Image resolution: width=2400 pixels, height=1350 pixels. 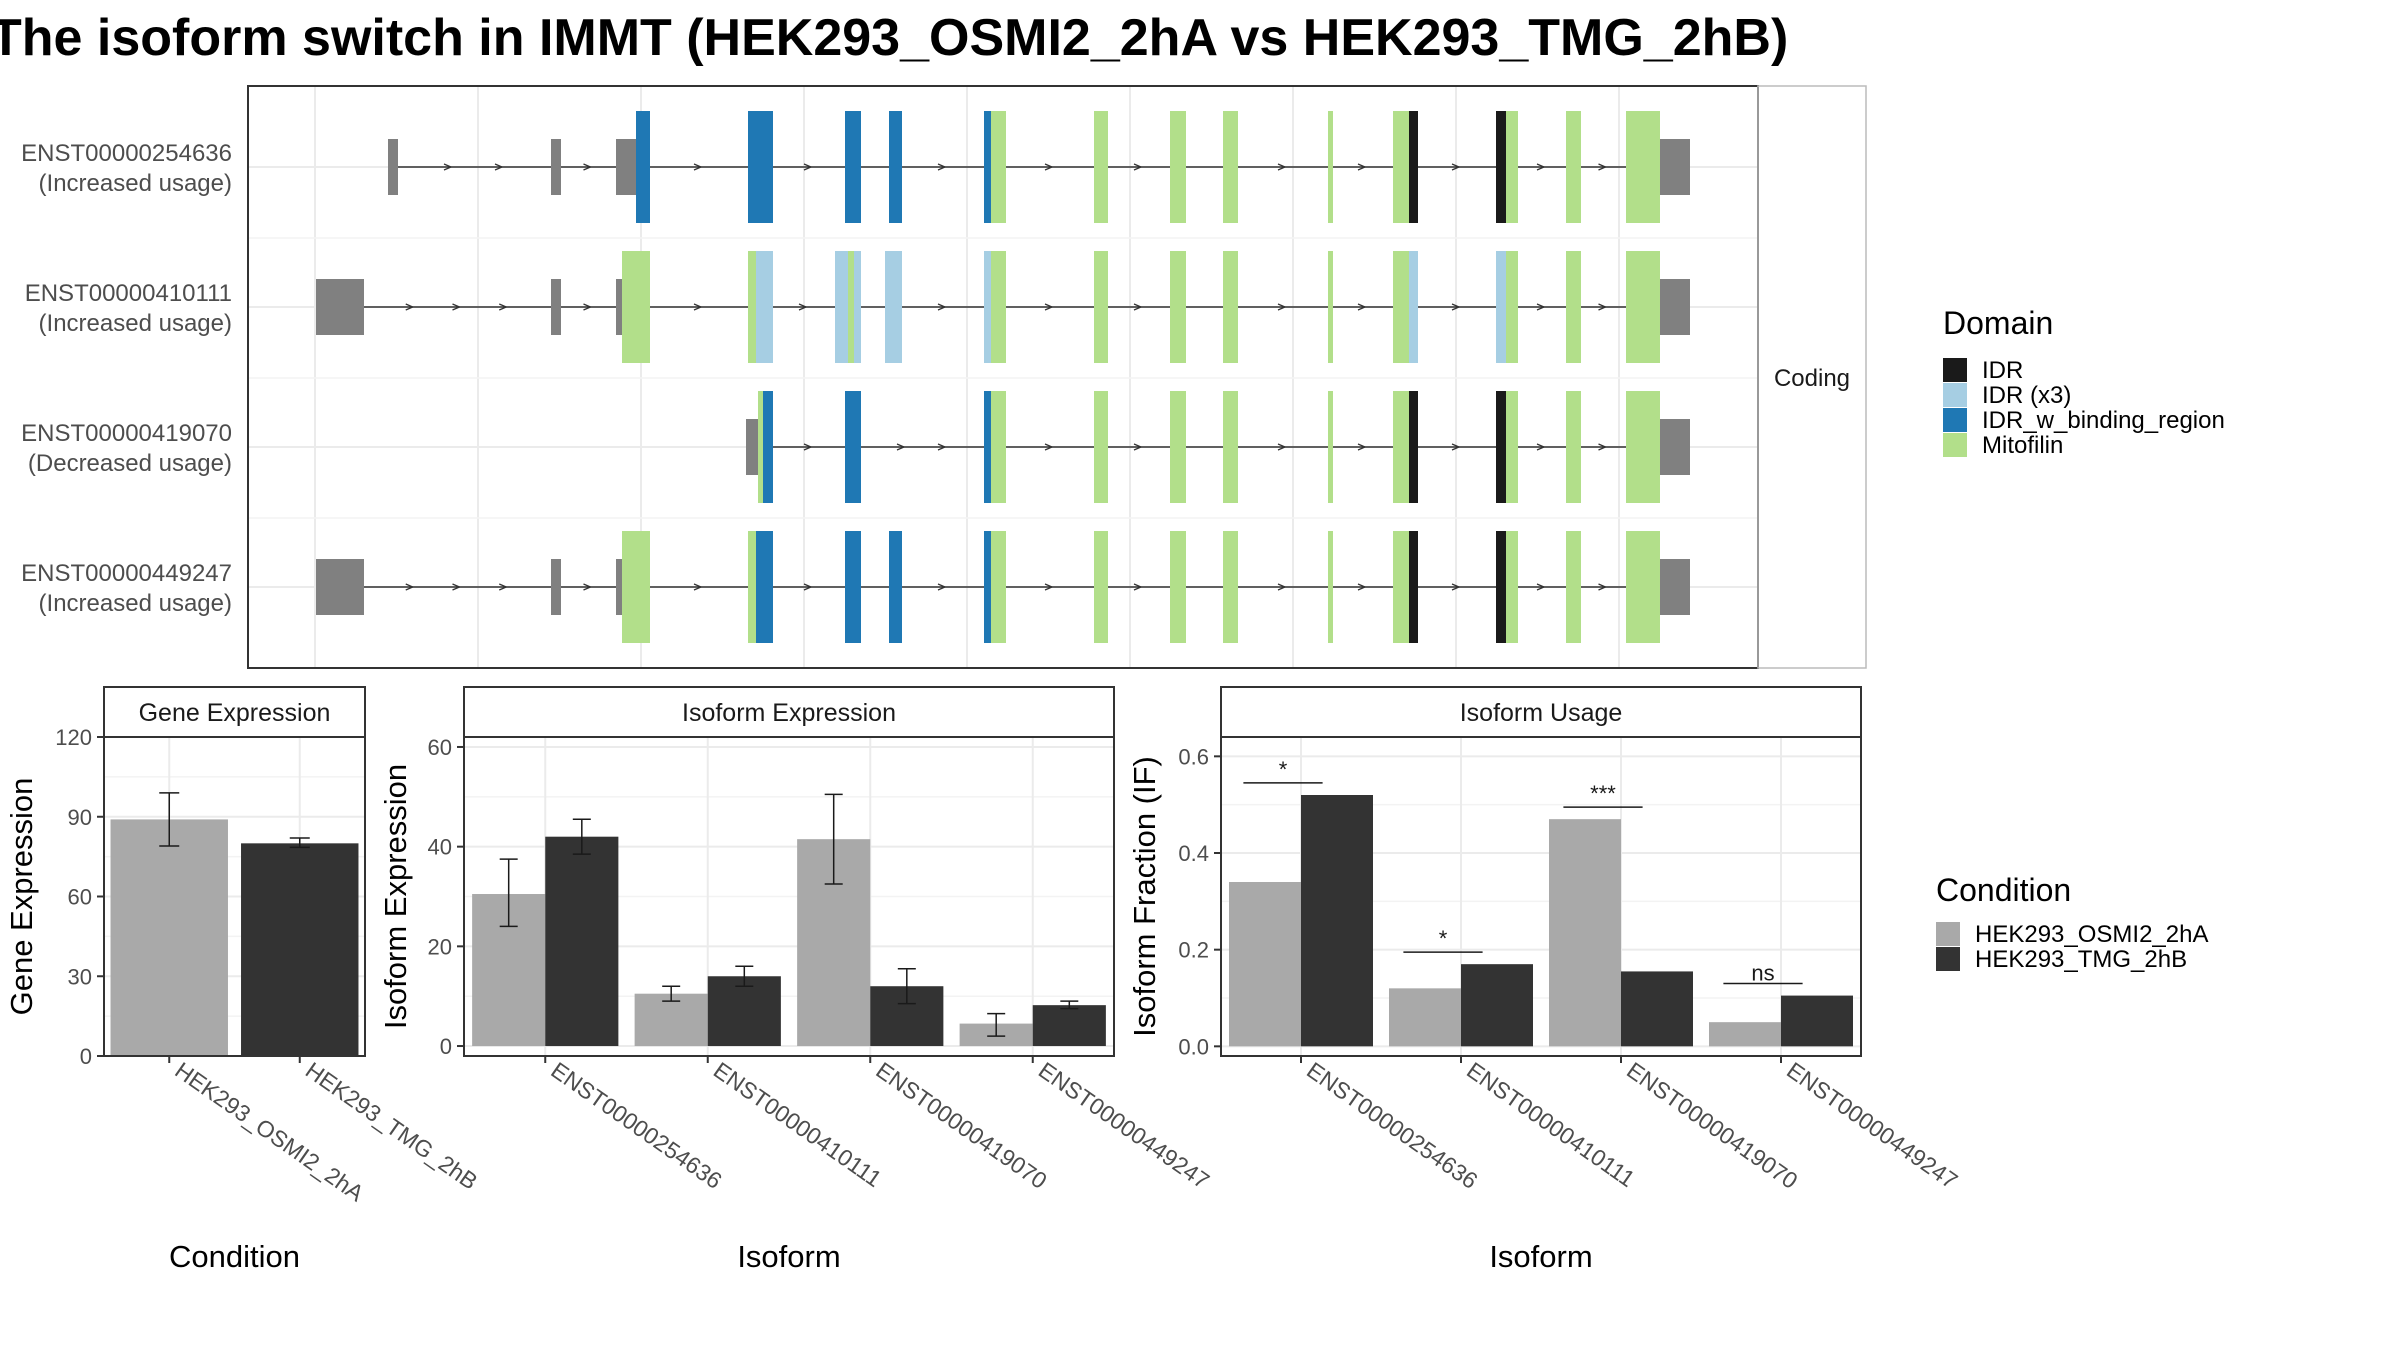 What do you see at coordinates (789, 712) in the screenshot?
I see `panel-strip` at bounding box center [789, 712].